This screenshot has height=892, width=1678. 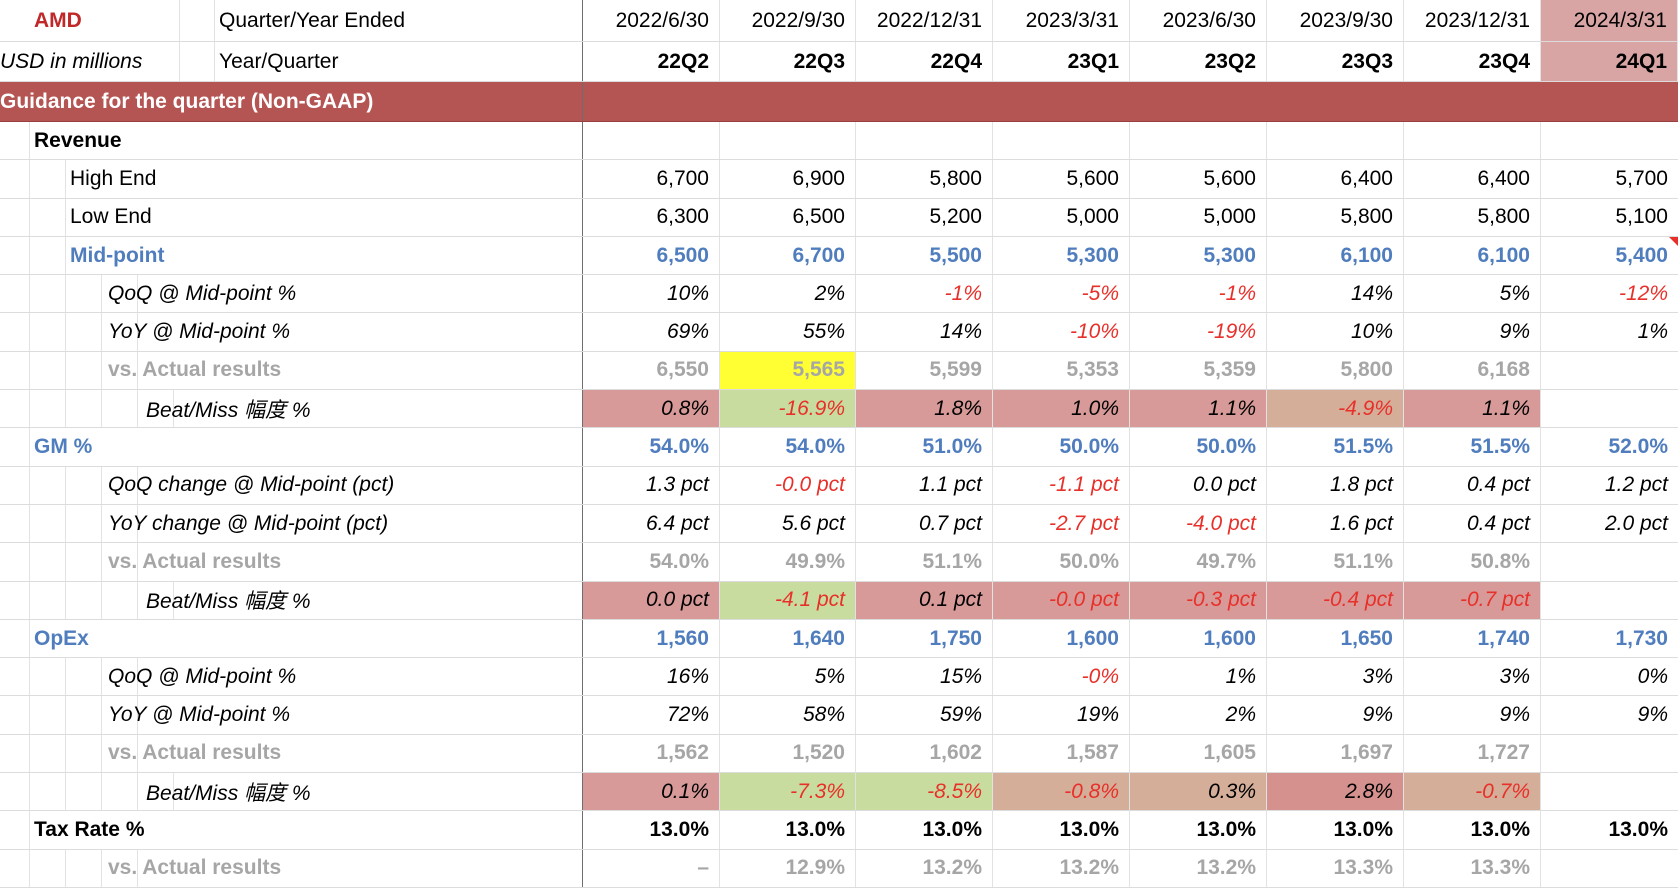 I want to click on date-cell-2023/6/30: 2023/6/30, so click(x=1198, y=20).